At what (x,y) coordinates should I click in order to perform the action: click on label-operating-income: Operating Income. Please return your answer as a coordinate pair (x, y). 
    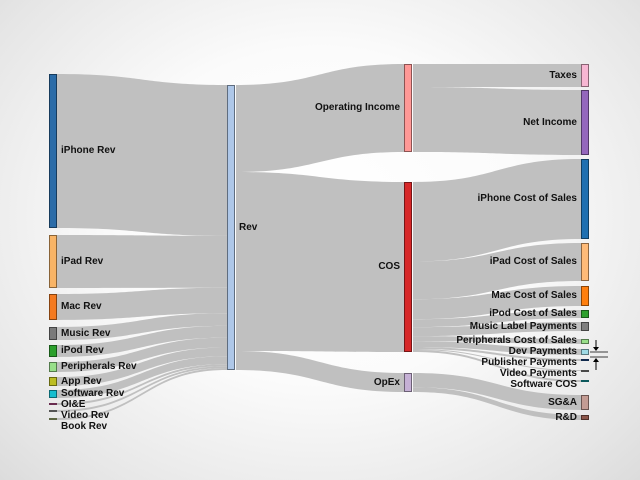
    Looking at the image, I should click on (357, 107).